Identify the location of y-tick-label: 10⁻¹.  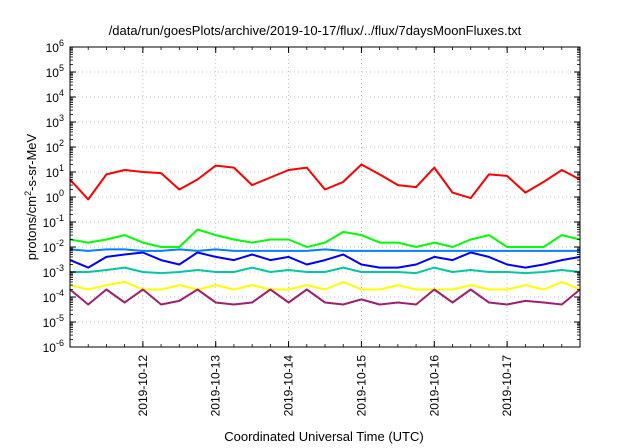
(53, 221).